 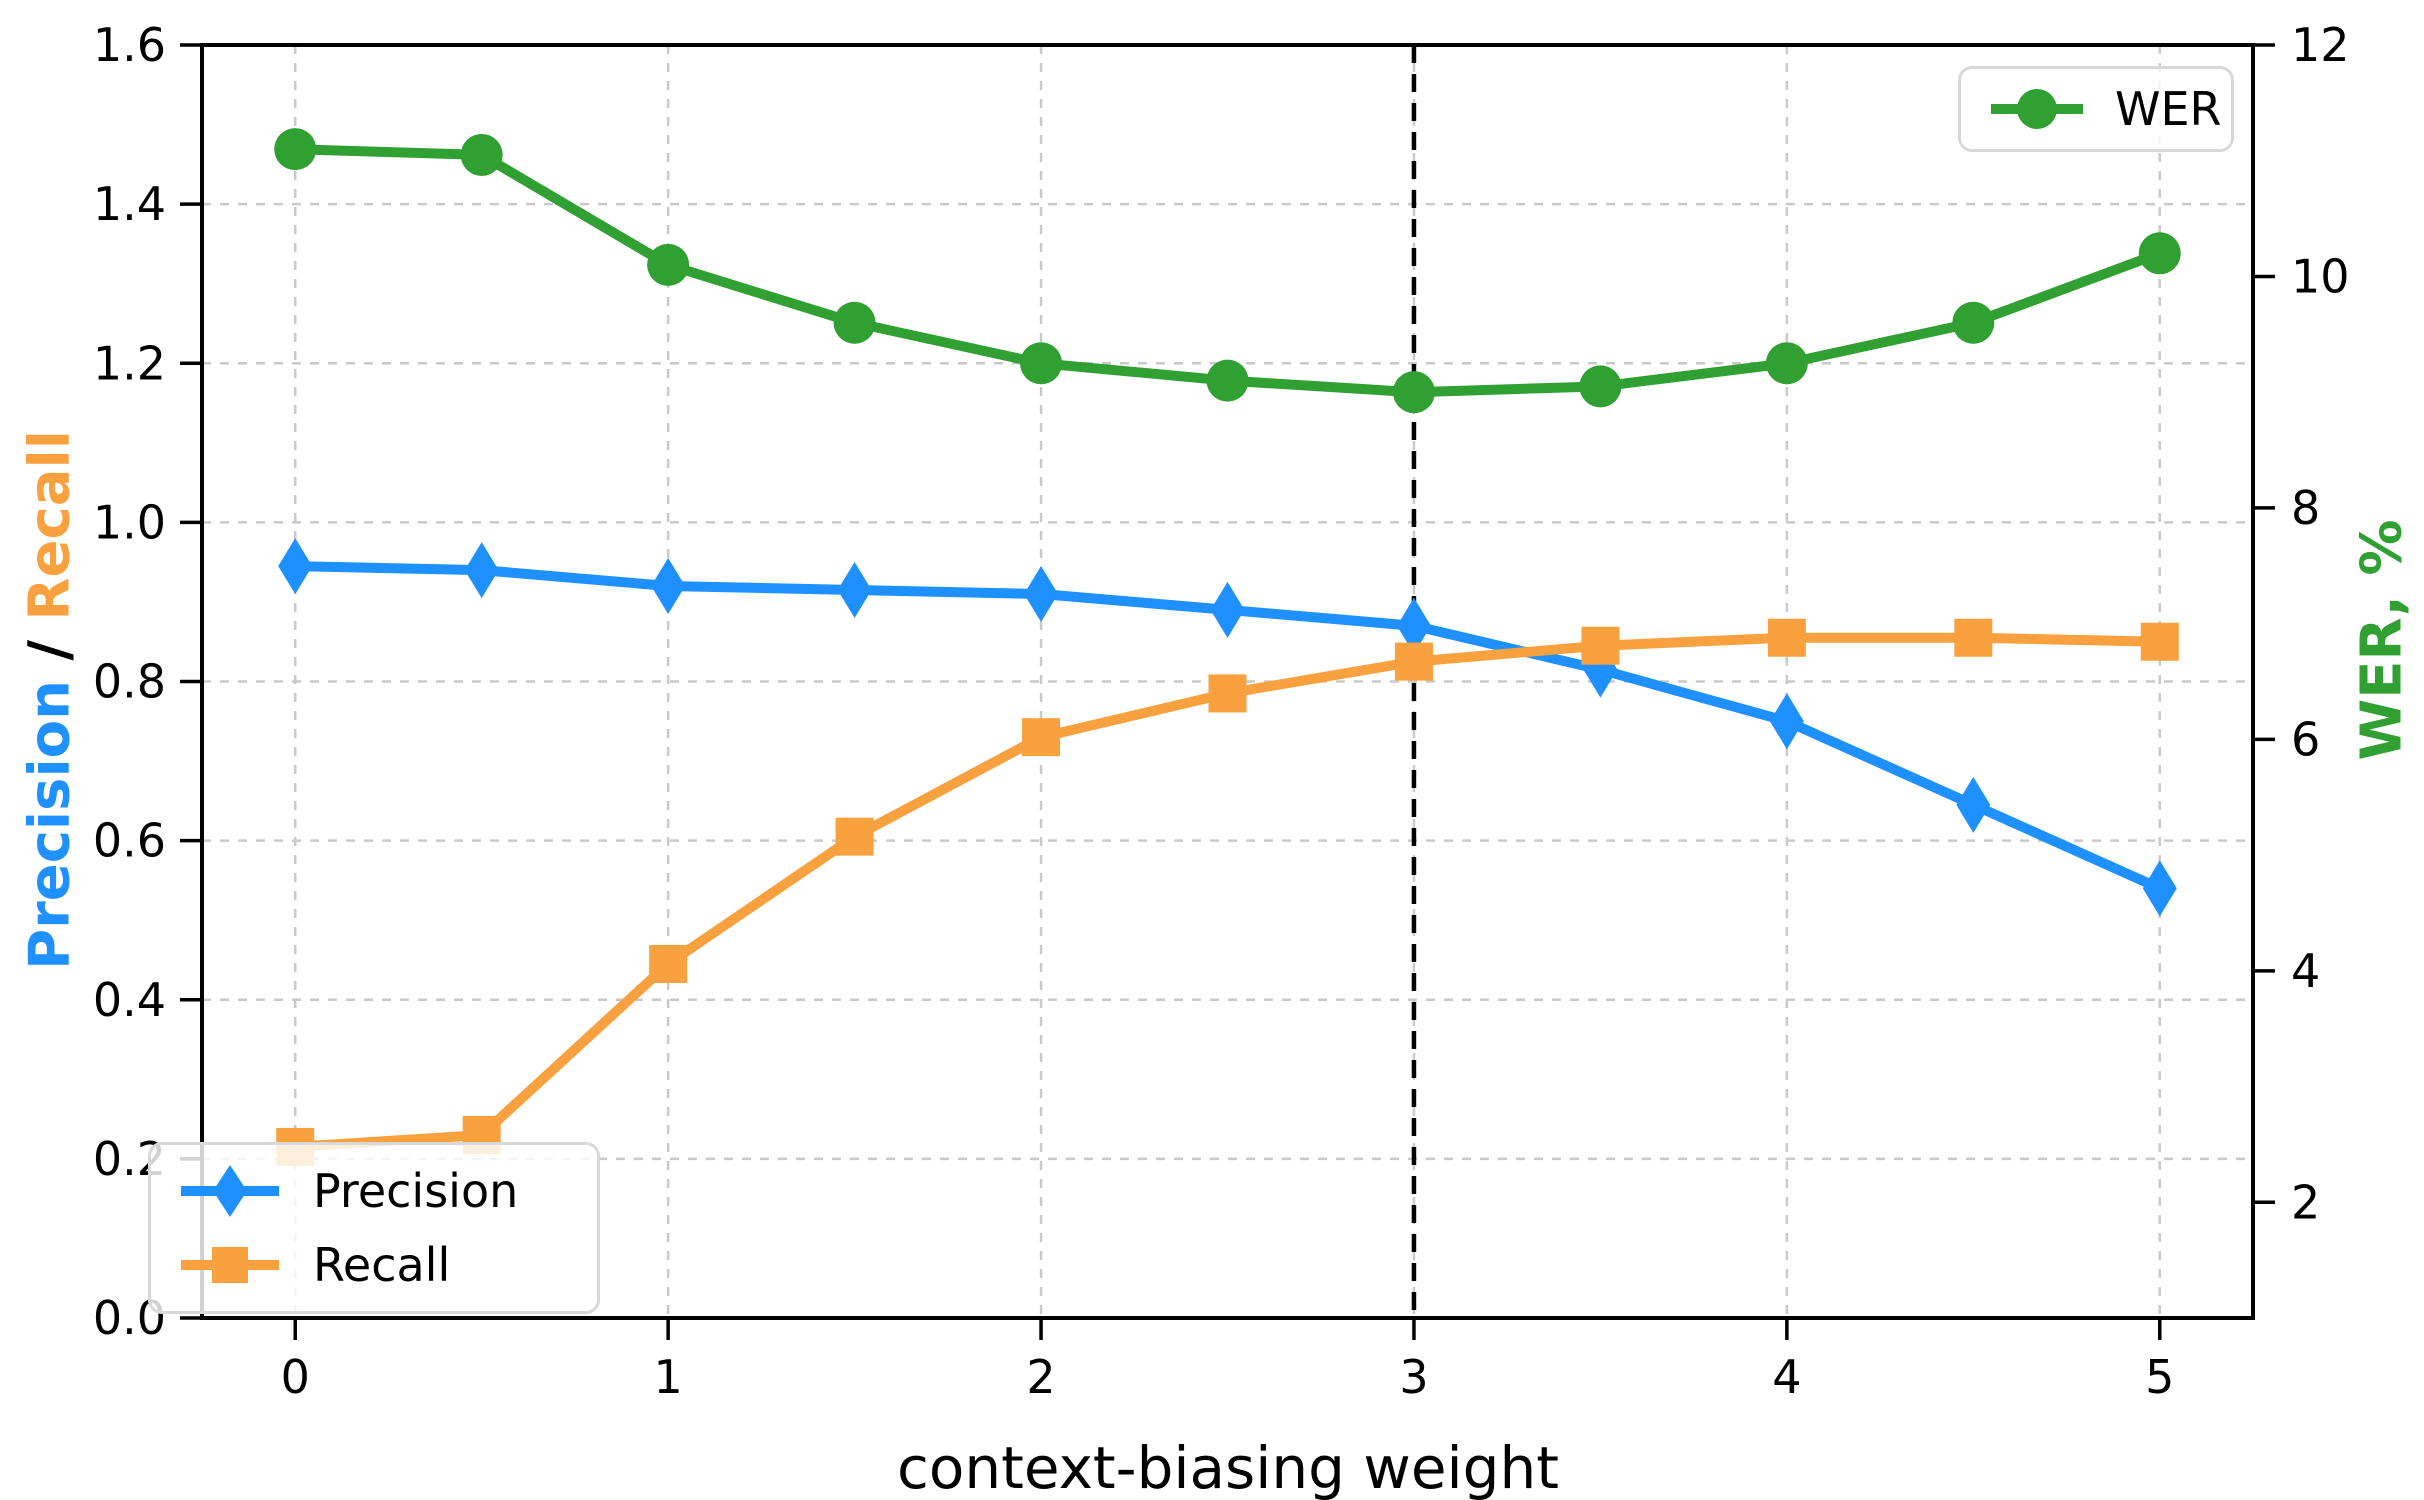 I want to click on legend-item-wer: WER, so click(x=2104, y=109).